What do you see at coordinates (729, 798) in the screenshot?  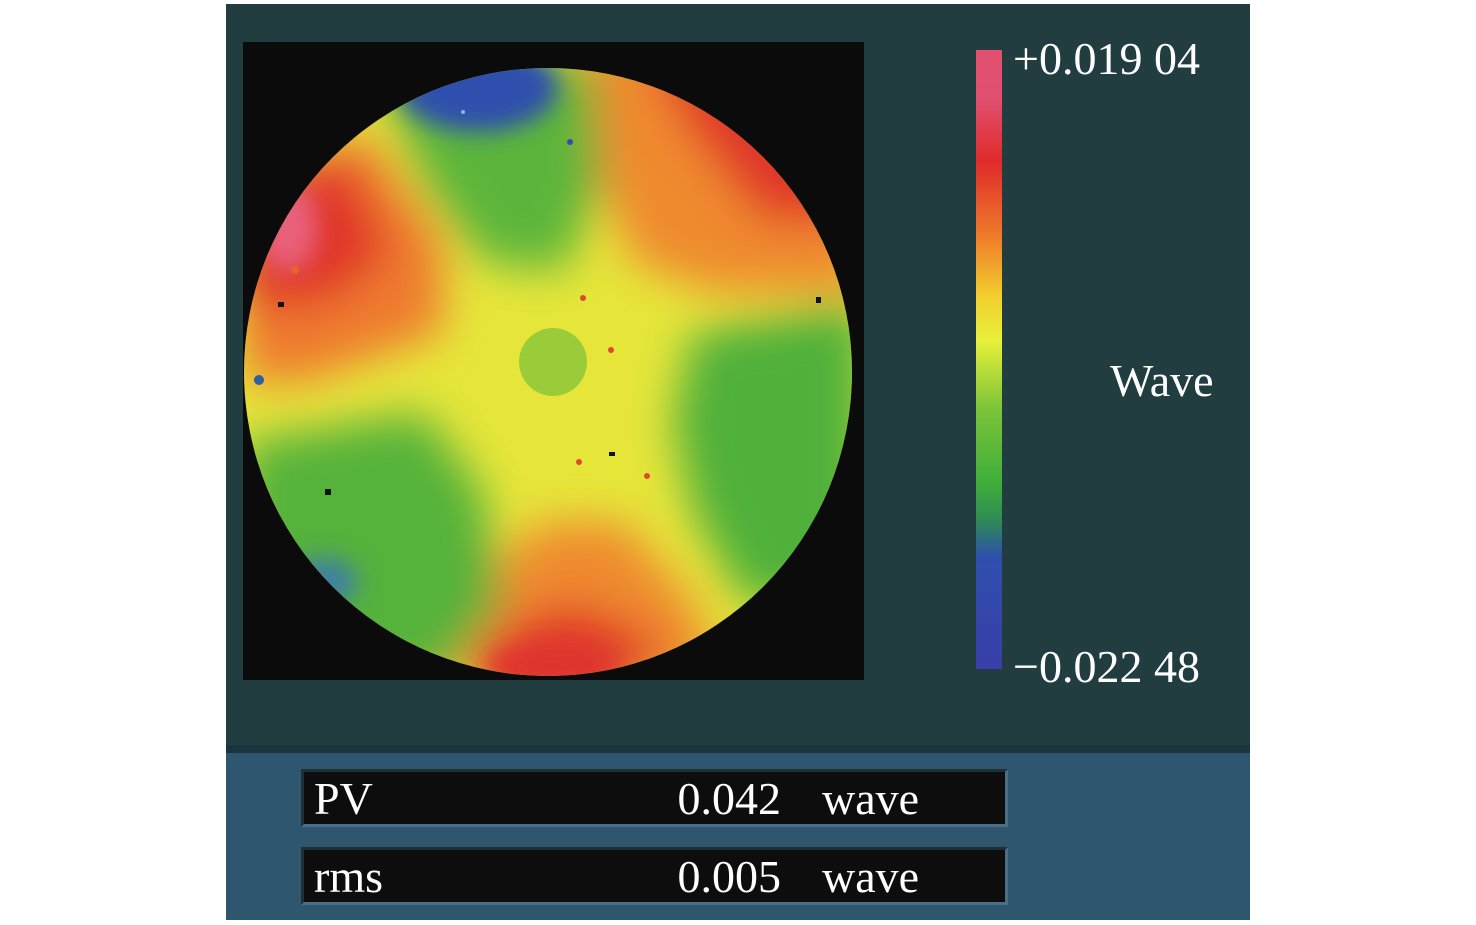 I see `pv-value: 0.042` at bounding box center [729, 798].